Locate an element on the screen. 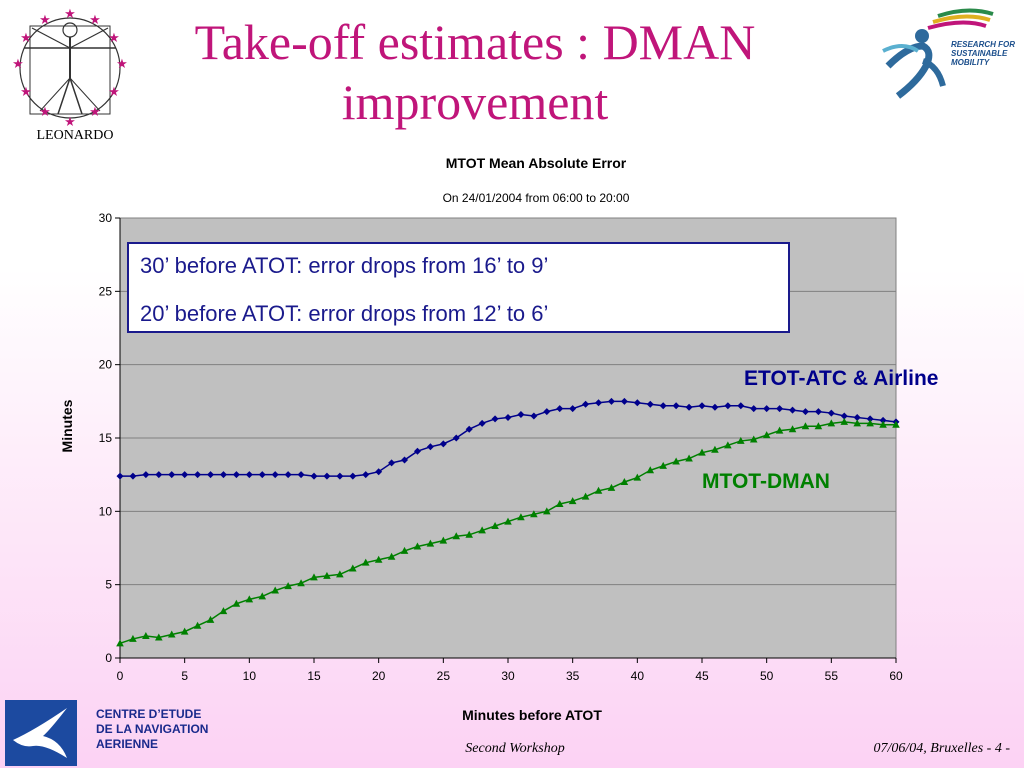 This screenshot has height=771, width=1024. x-tick-label: 25 is located at coordinates (444, 676).